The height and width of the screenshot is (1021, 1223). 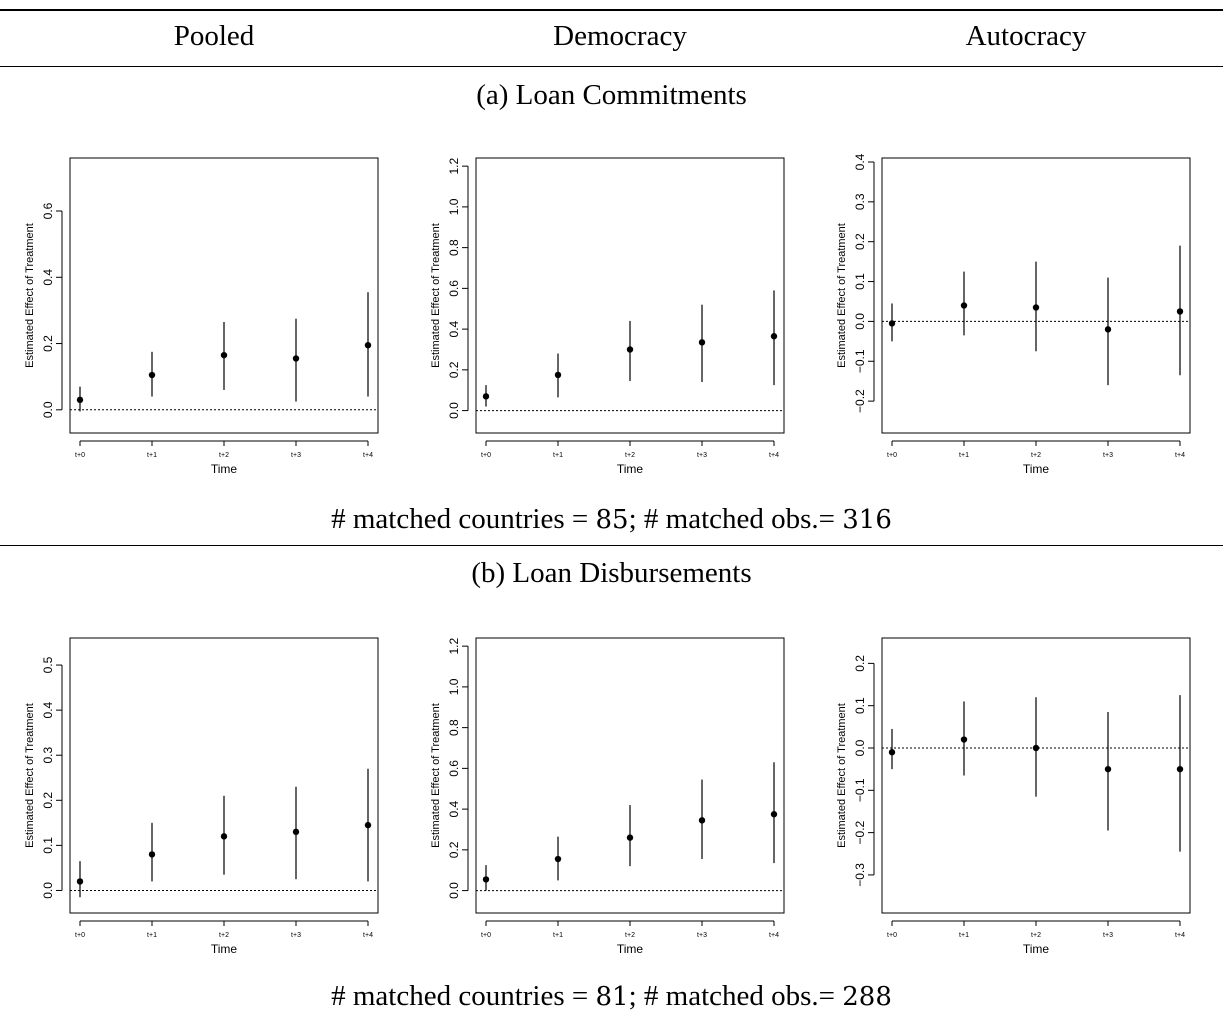 What do you see at coordinates (611, 573) in the screenshot?
I see `panel-title-b: (b) Loan Disbursements` at bounding box center [611, 573].